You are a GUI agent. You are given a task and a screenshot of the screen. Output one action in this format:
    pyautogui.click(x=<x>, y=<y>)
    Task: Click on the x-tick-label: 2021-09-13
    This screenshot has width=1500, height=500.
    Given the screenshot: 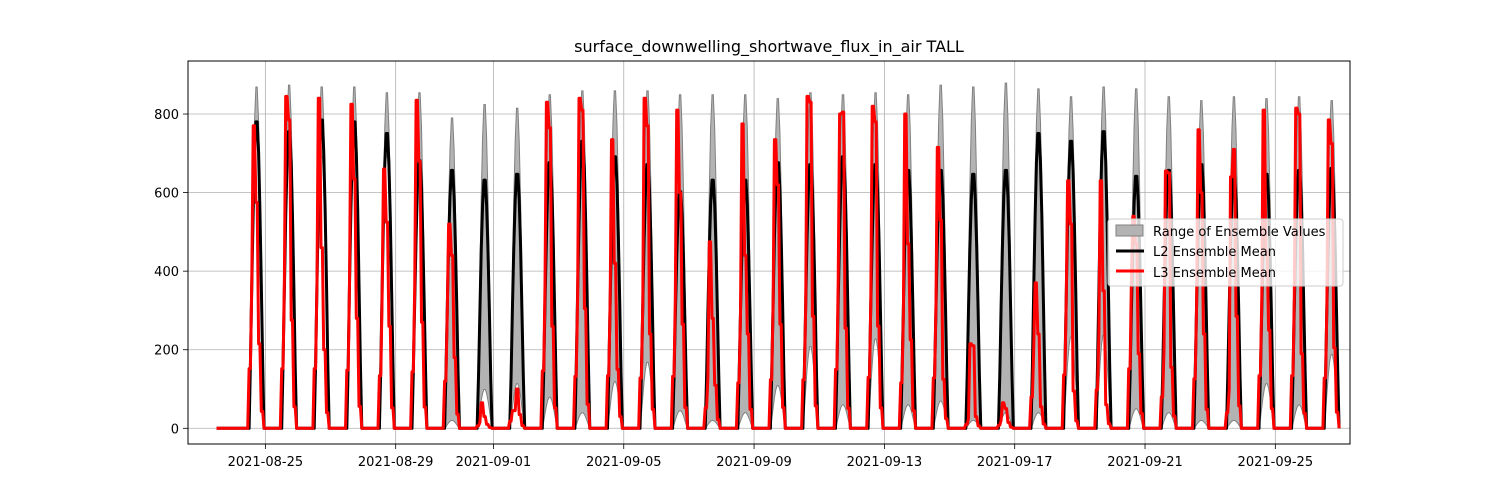 What is the action you would take?
    pyautogui.click(x=885, y=462)
    